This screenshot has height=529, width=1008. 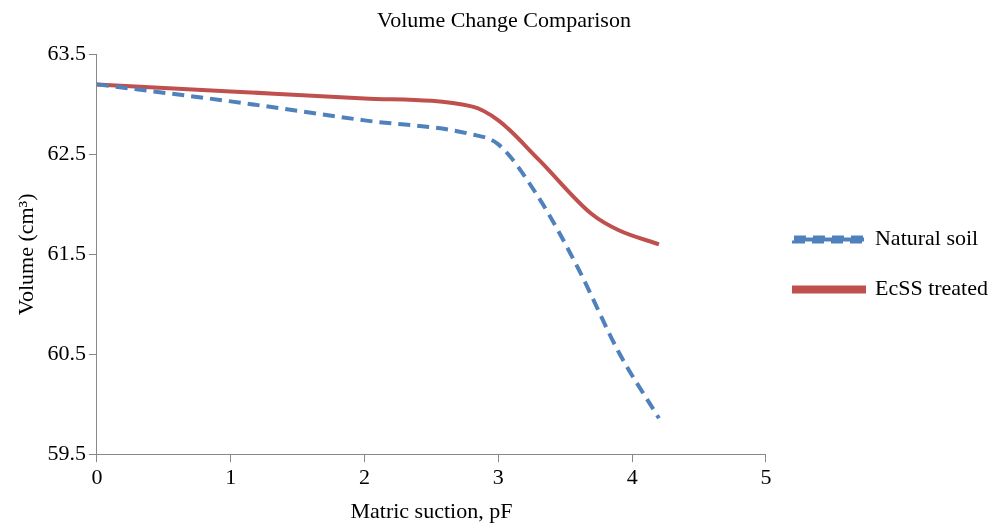 I want to click on x-tick-label: 5, so click(x=766, y=477).